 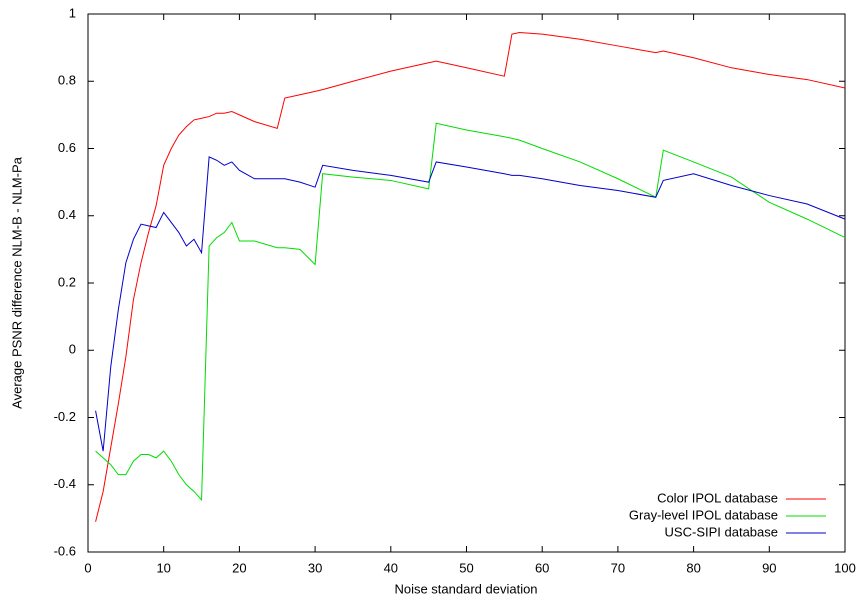 What do you see at coordinates (845, 567) in the screenshot?
I see `x-tick-label: 100` at bounding box center [845, 567].